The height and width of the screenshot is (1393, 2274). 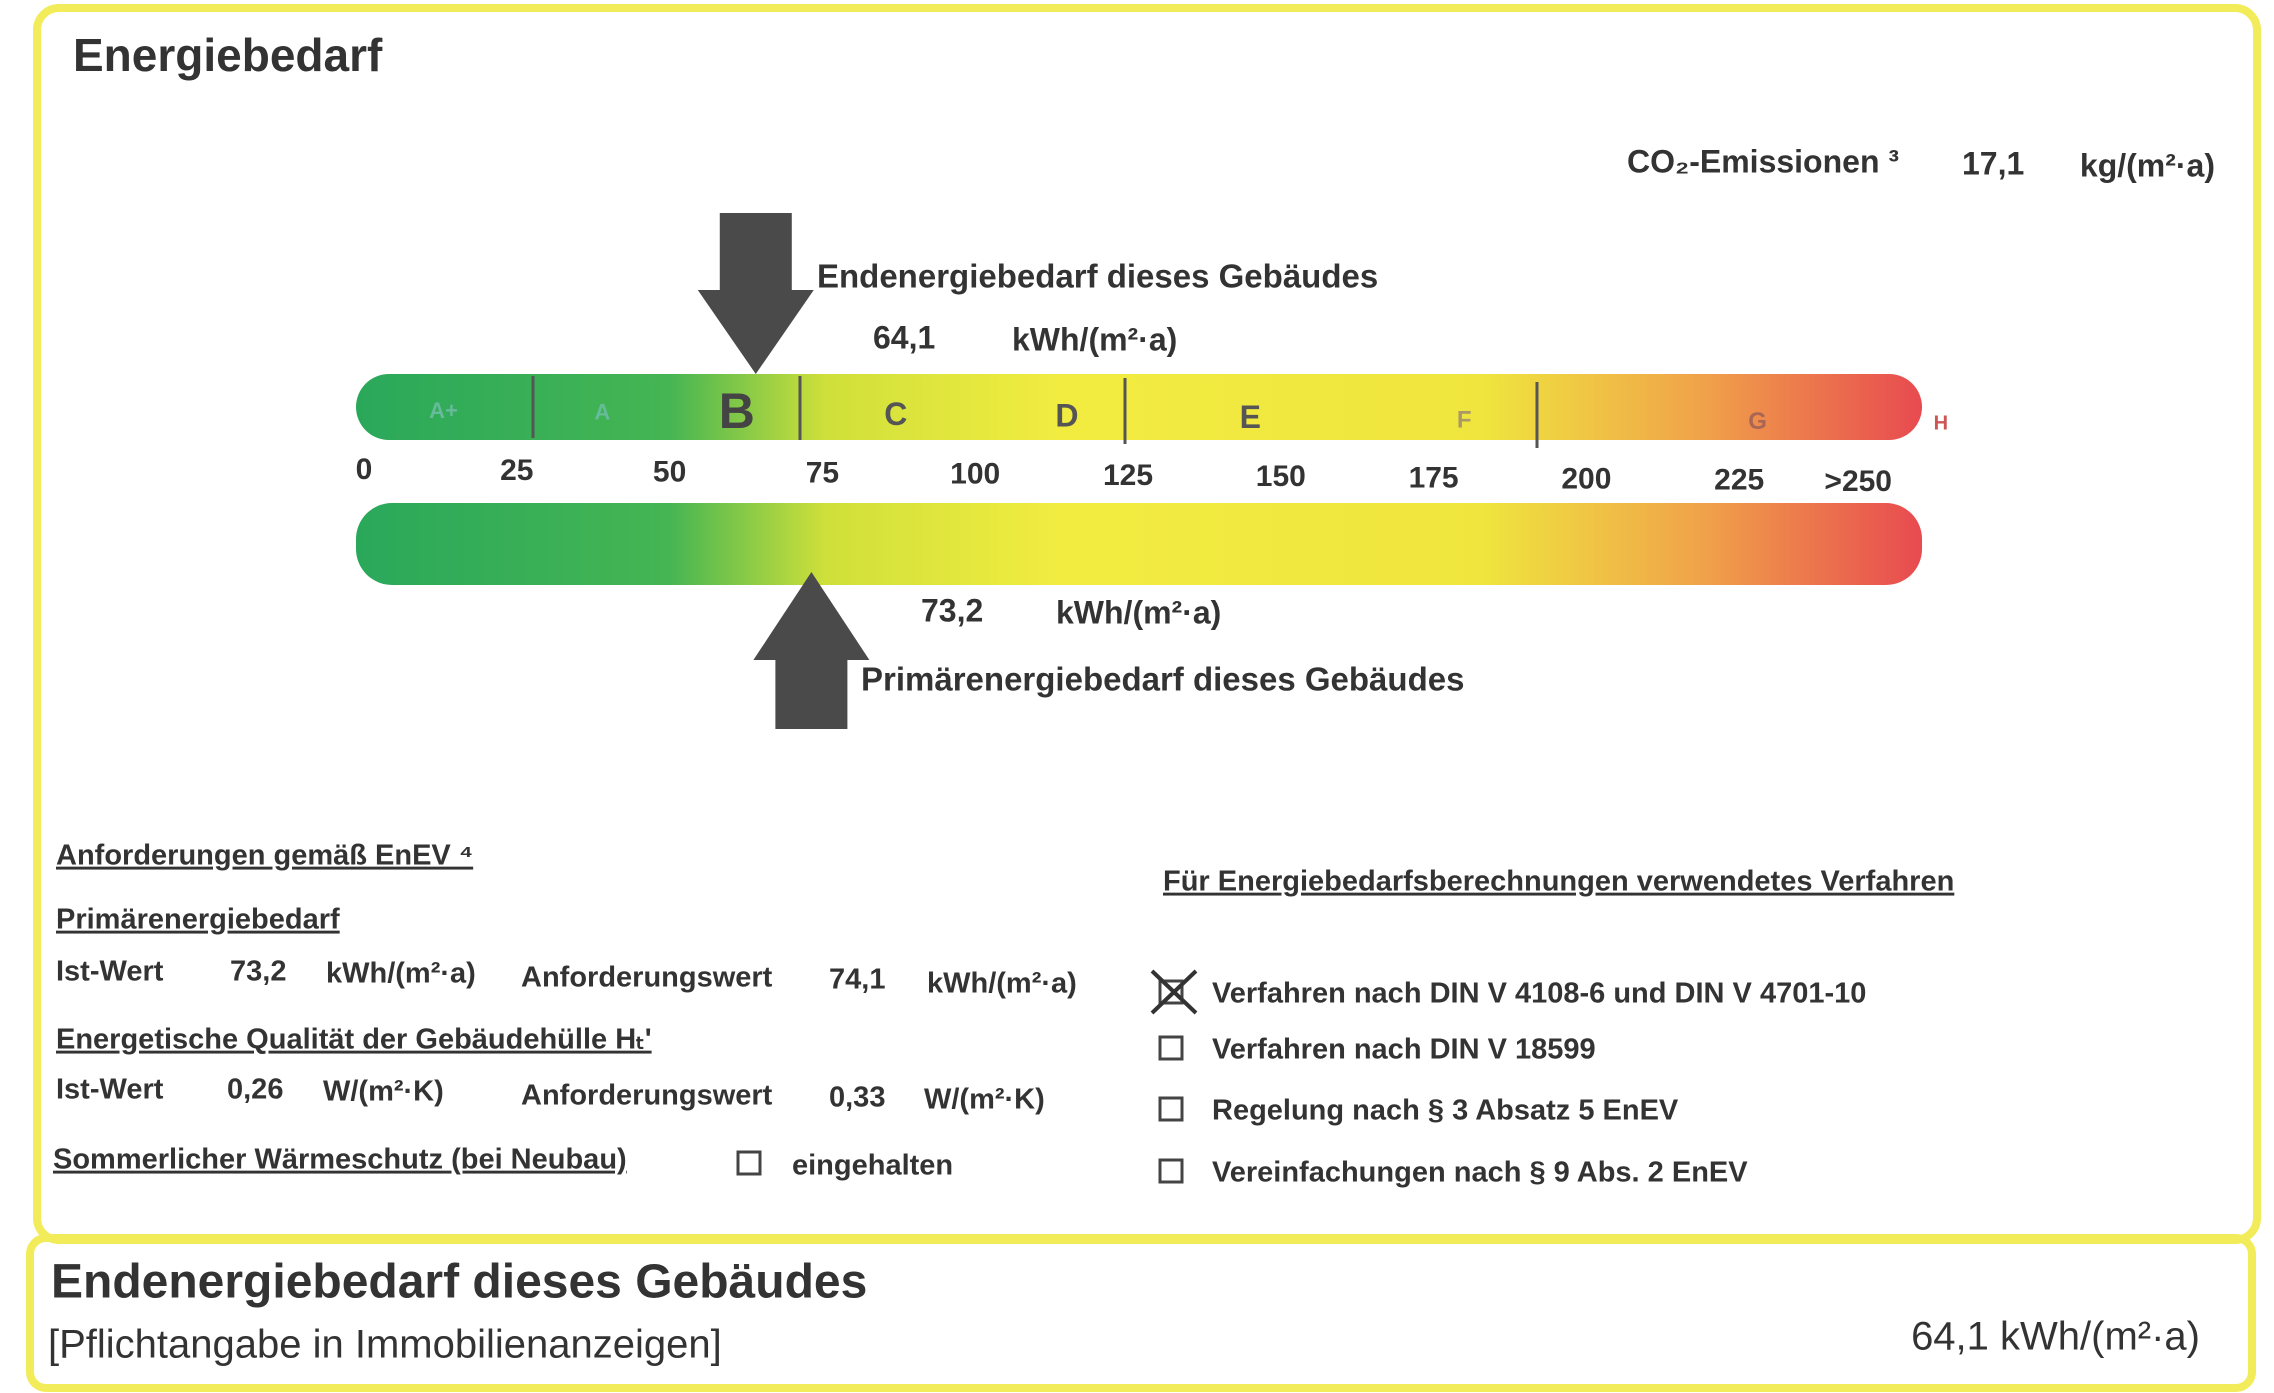 I want to click on value: 0,33, so click(x=857, y=1098).